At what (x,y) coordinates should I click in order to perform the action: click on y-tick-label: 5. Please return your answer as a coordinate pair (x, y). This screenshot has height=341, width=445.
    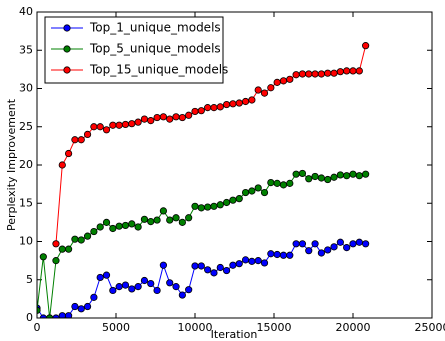
    Looking at the image, I should click on (29, 279).